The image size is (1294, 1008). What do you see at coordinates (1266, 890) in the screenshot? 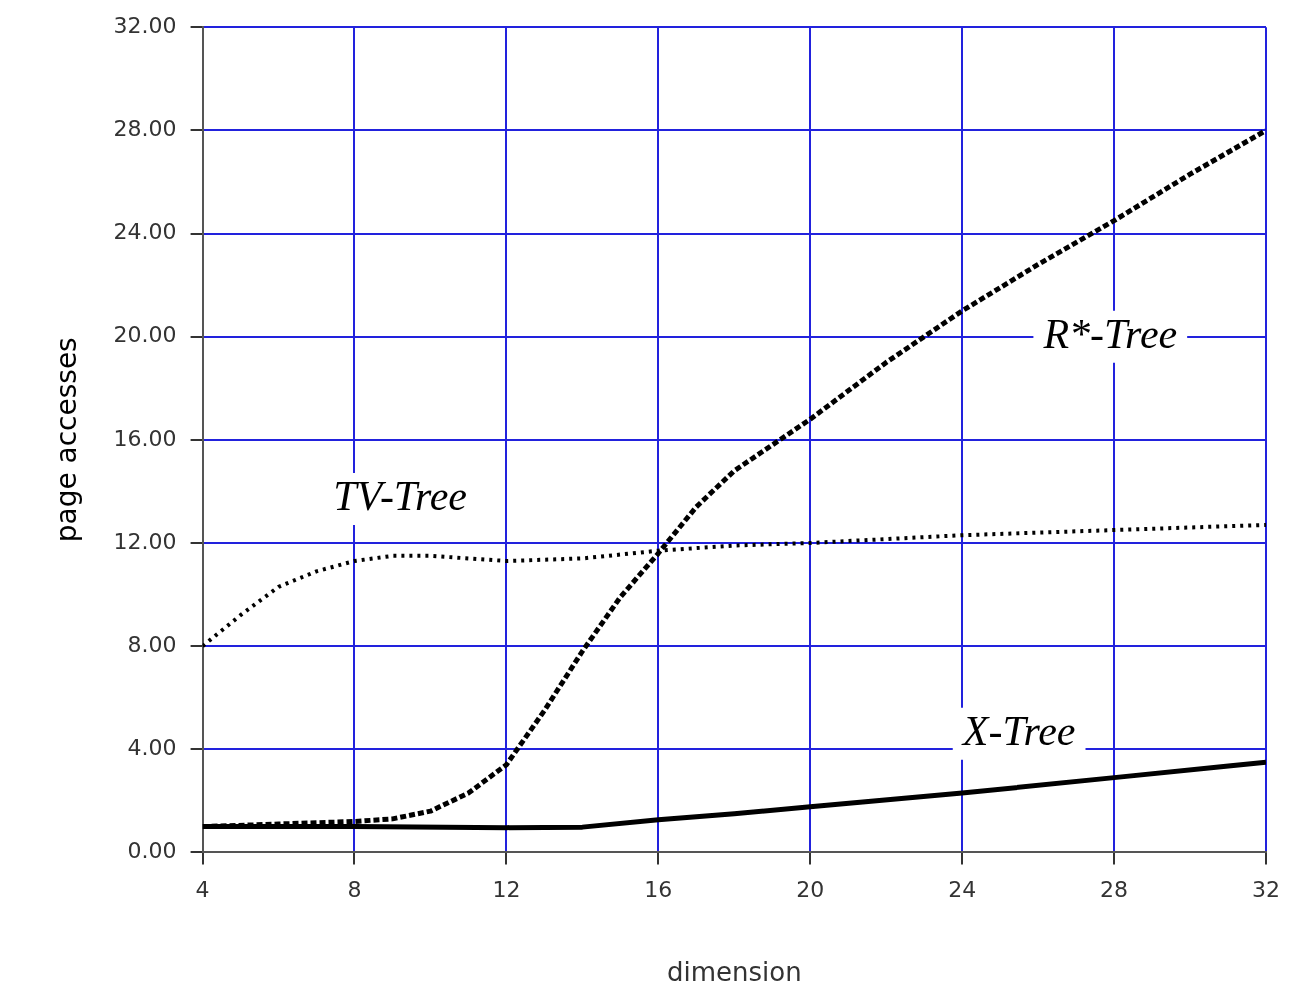
I see `x-tick-label: 32` at bounding box center [1266, 890].